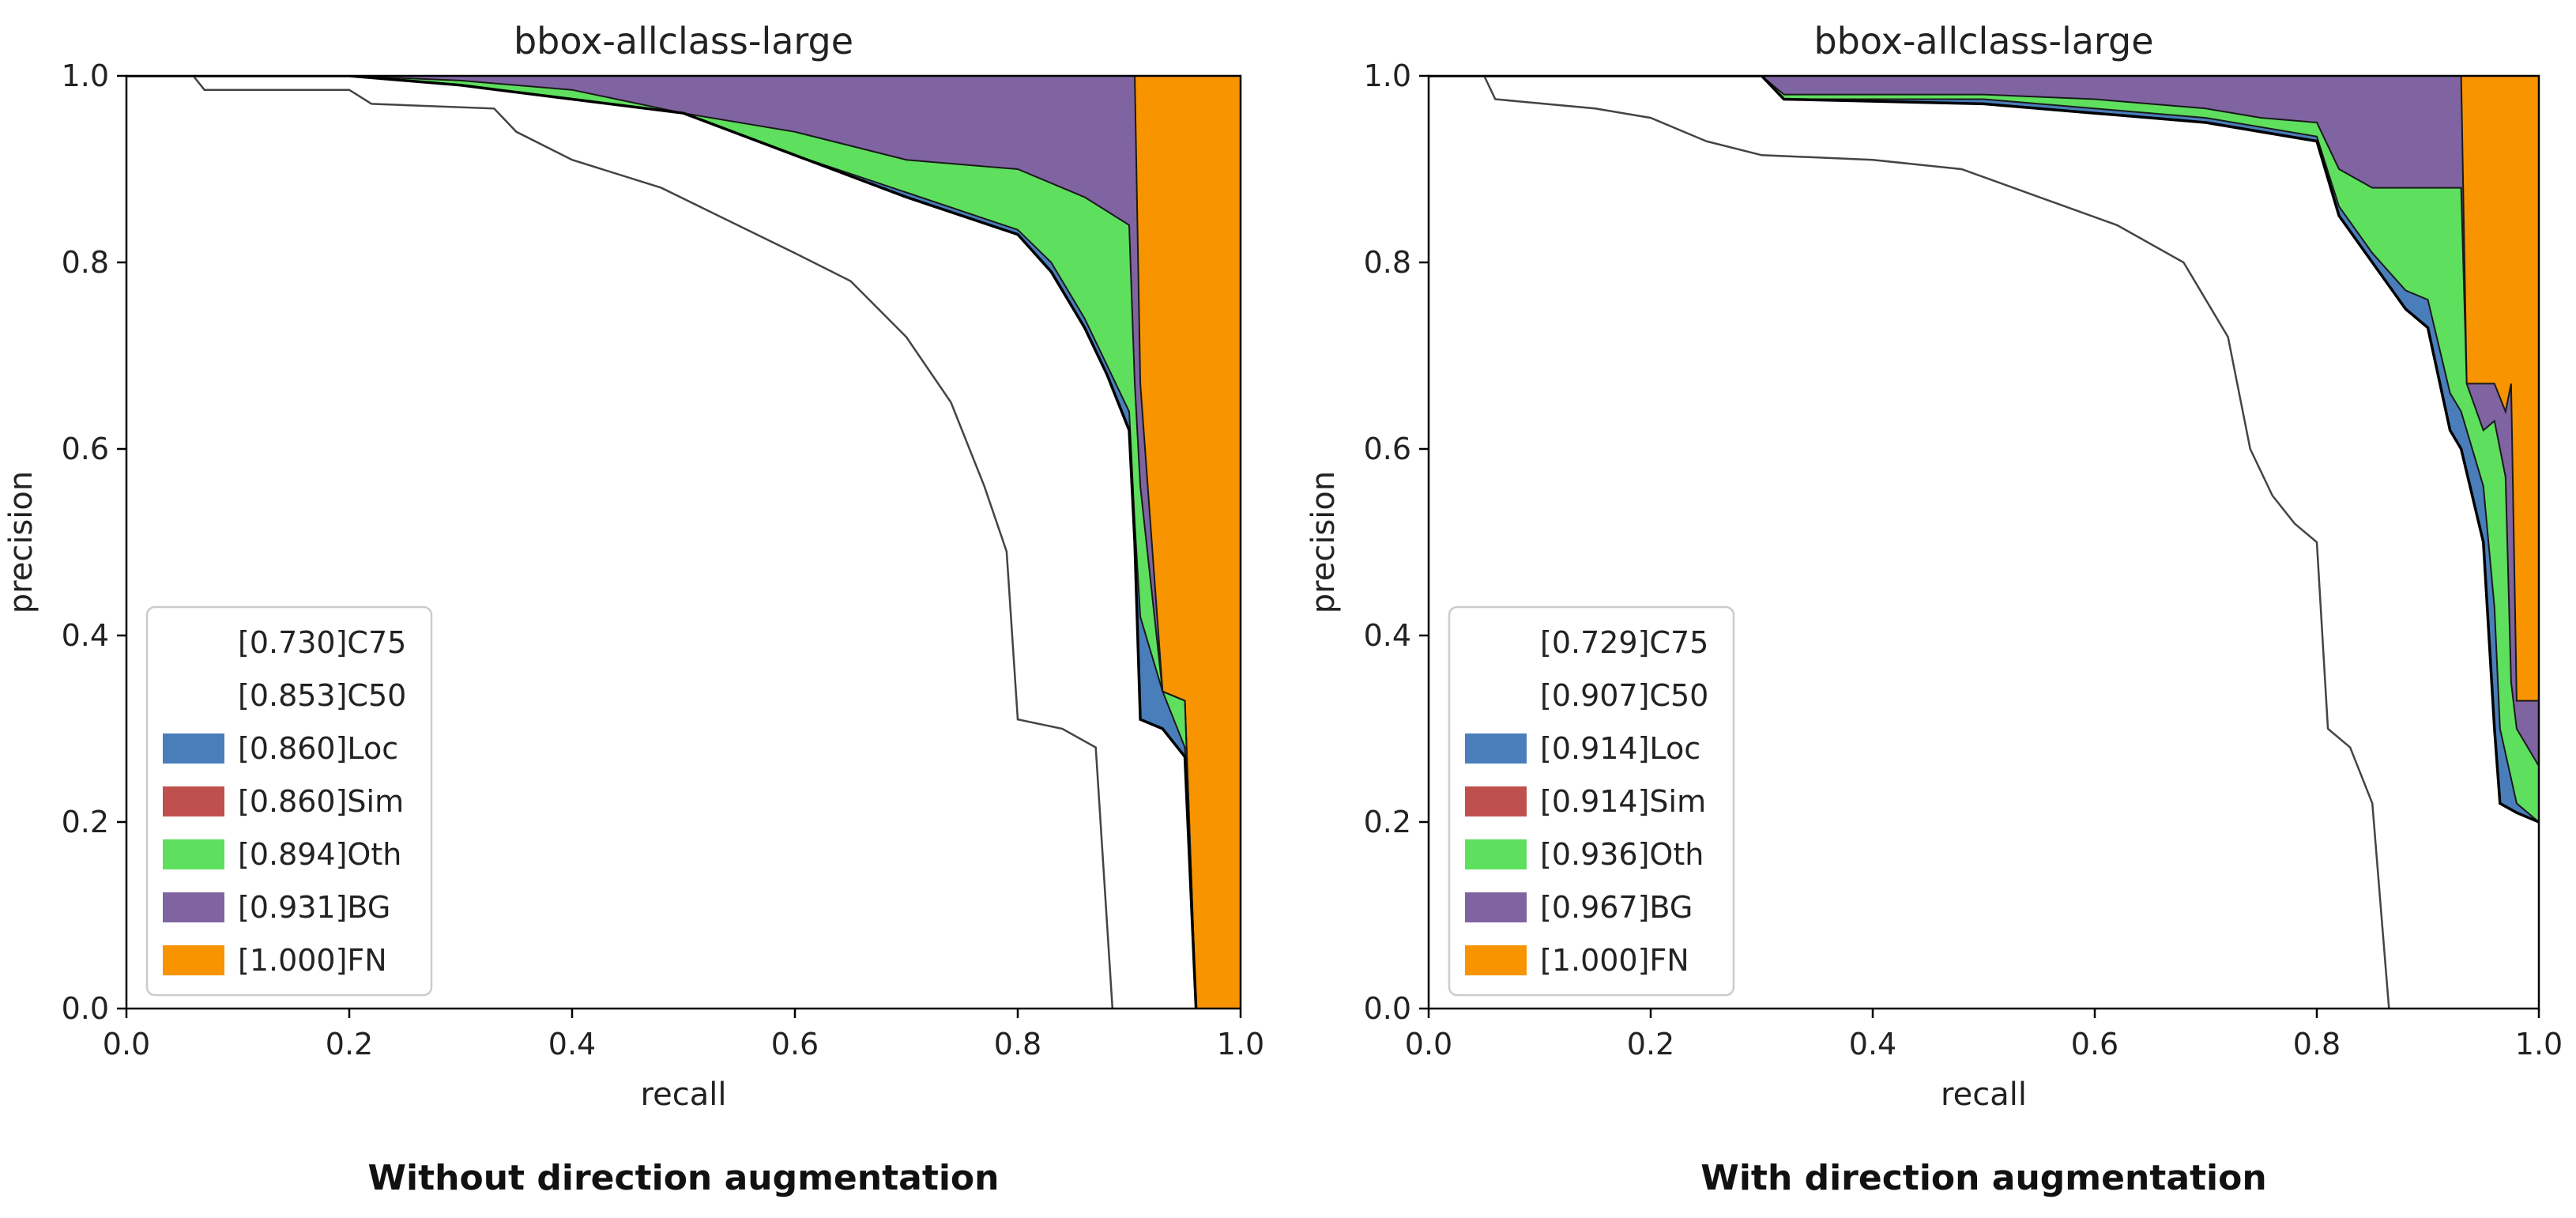 The height and width of the screenshot is (1218, 2576). Describe the element at coordinates (1983, 1178) in the screenshot. I see `figure-caption: With direction augmentation` at that location.